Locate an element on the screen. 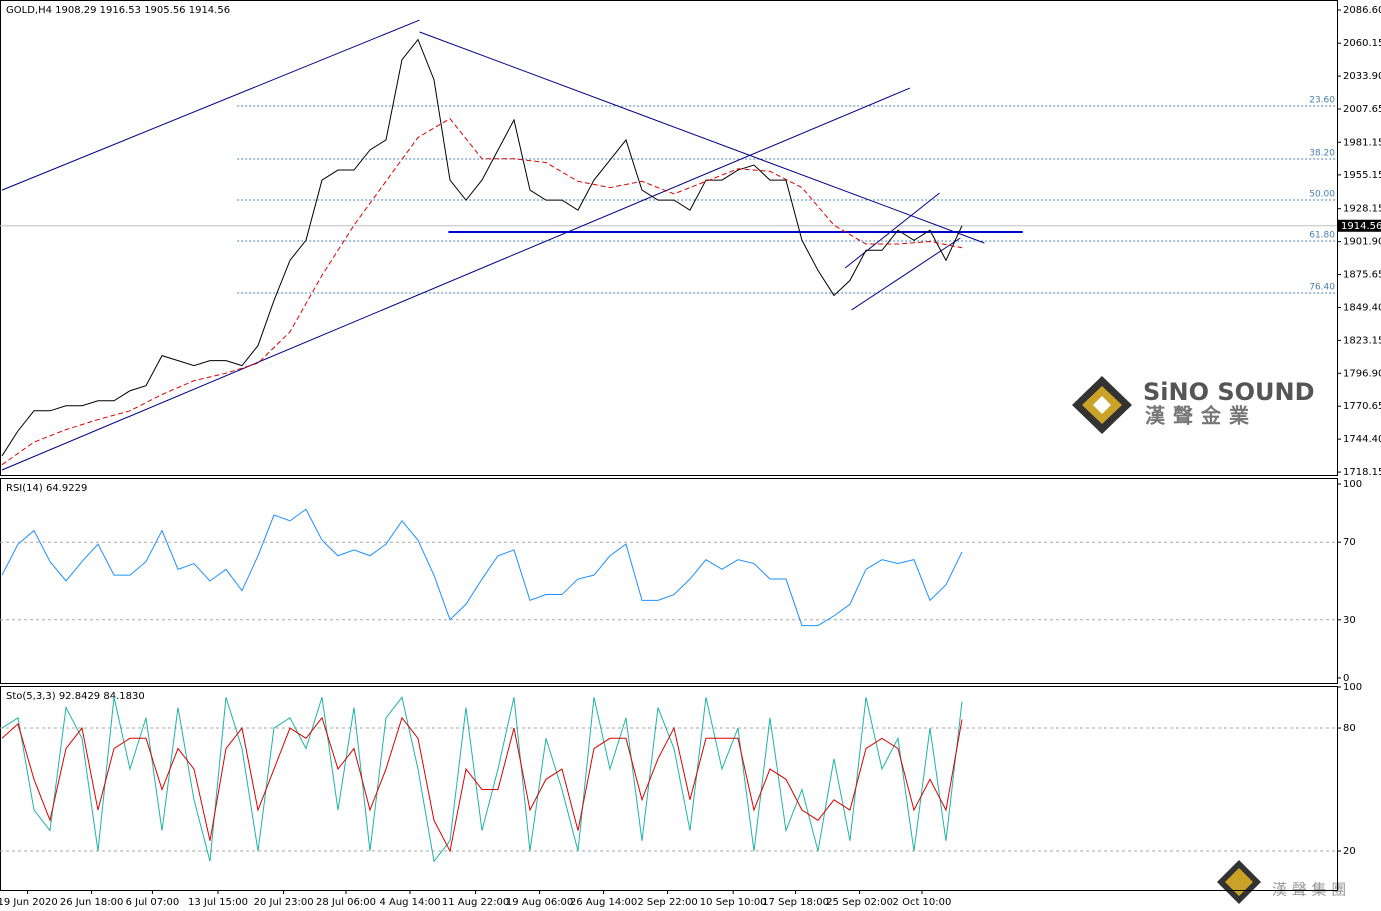 This screenshot has width=1381, height=911. y-tick-label: 2060.15 is located at coordinates (1362, 43).